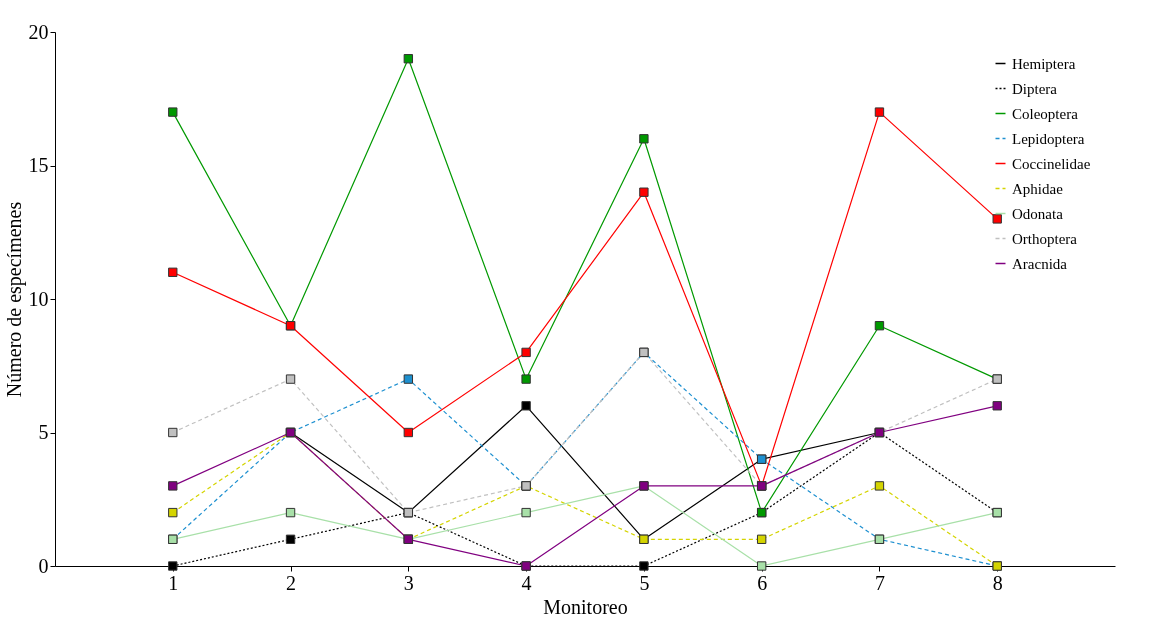  Describe the element at coordinates (43, 565) in the screenshot. I see `y-tick-label: 0` at that location.